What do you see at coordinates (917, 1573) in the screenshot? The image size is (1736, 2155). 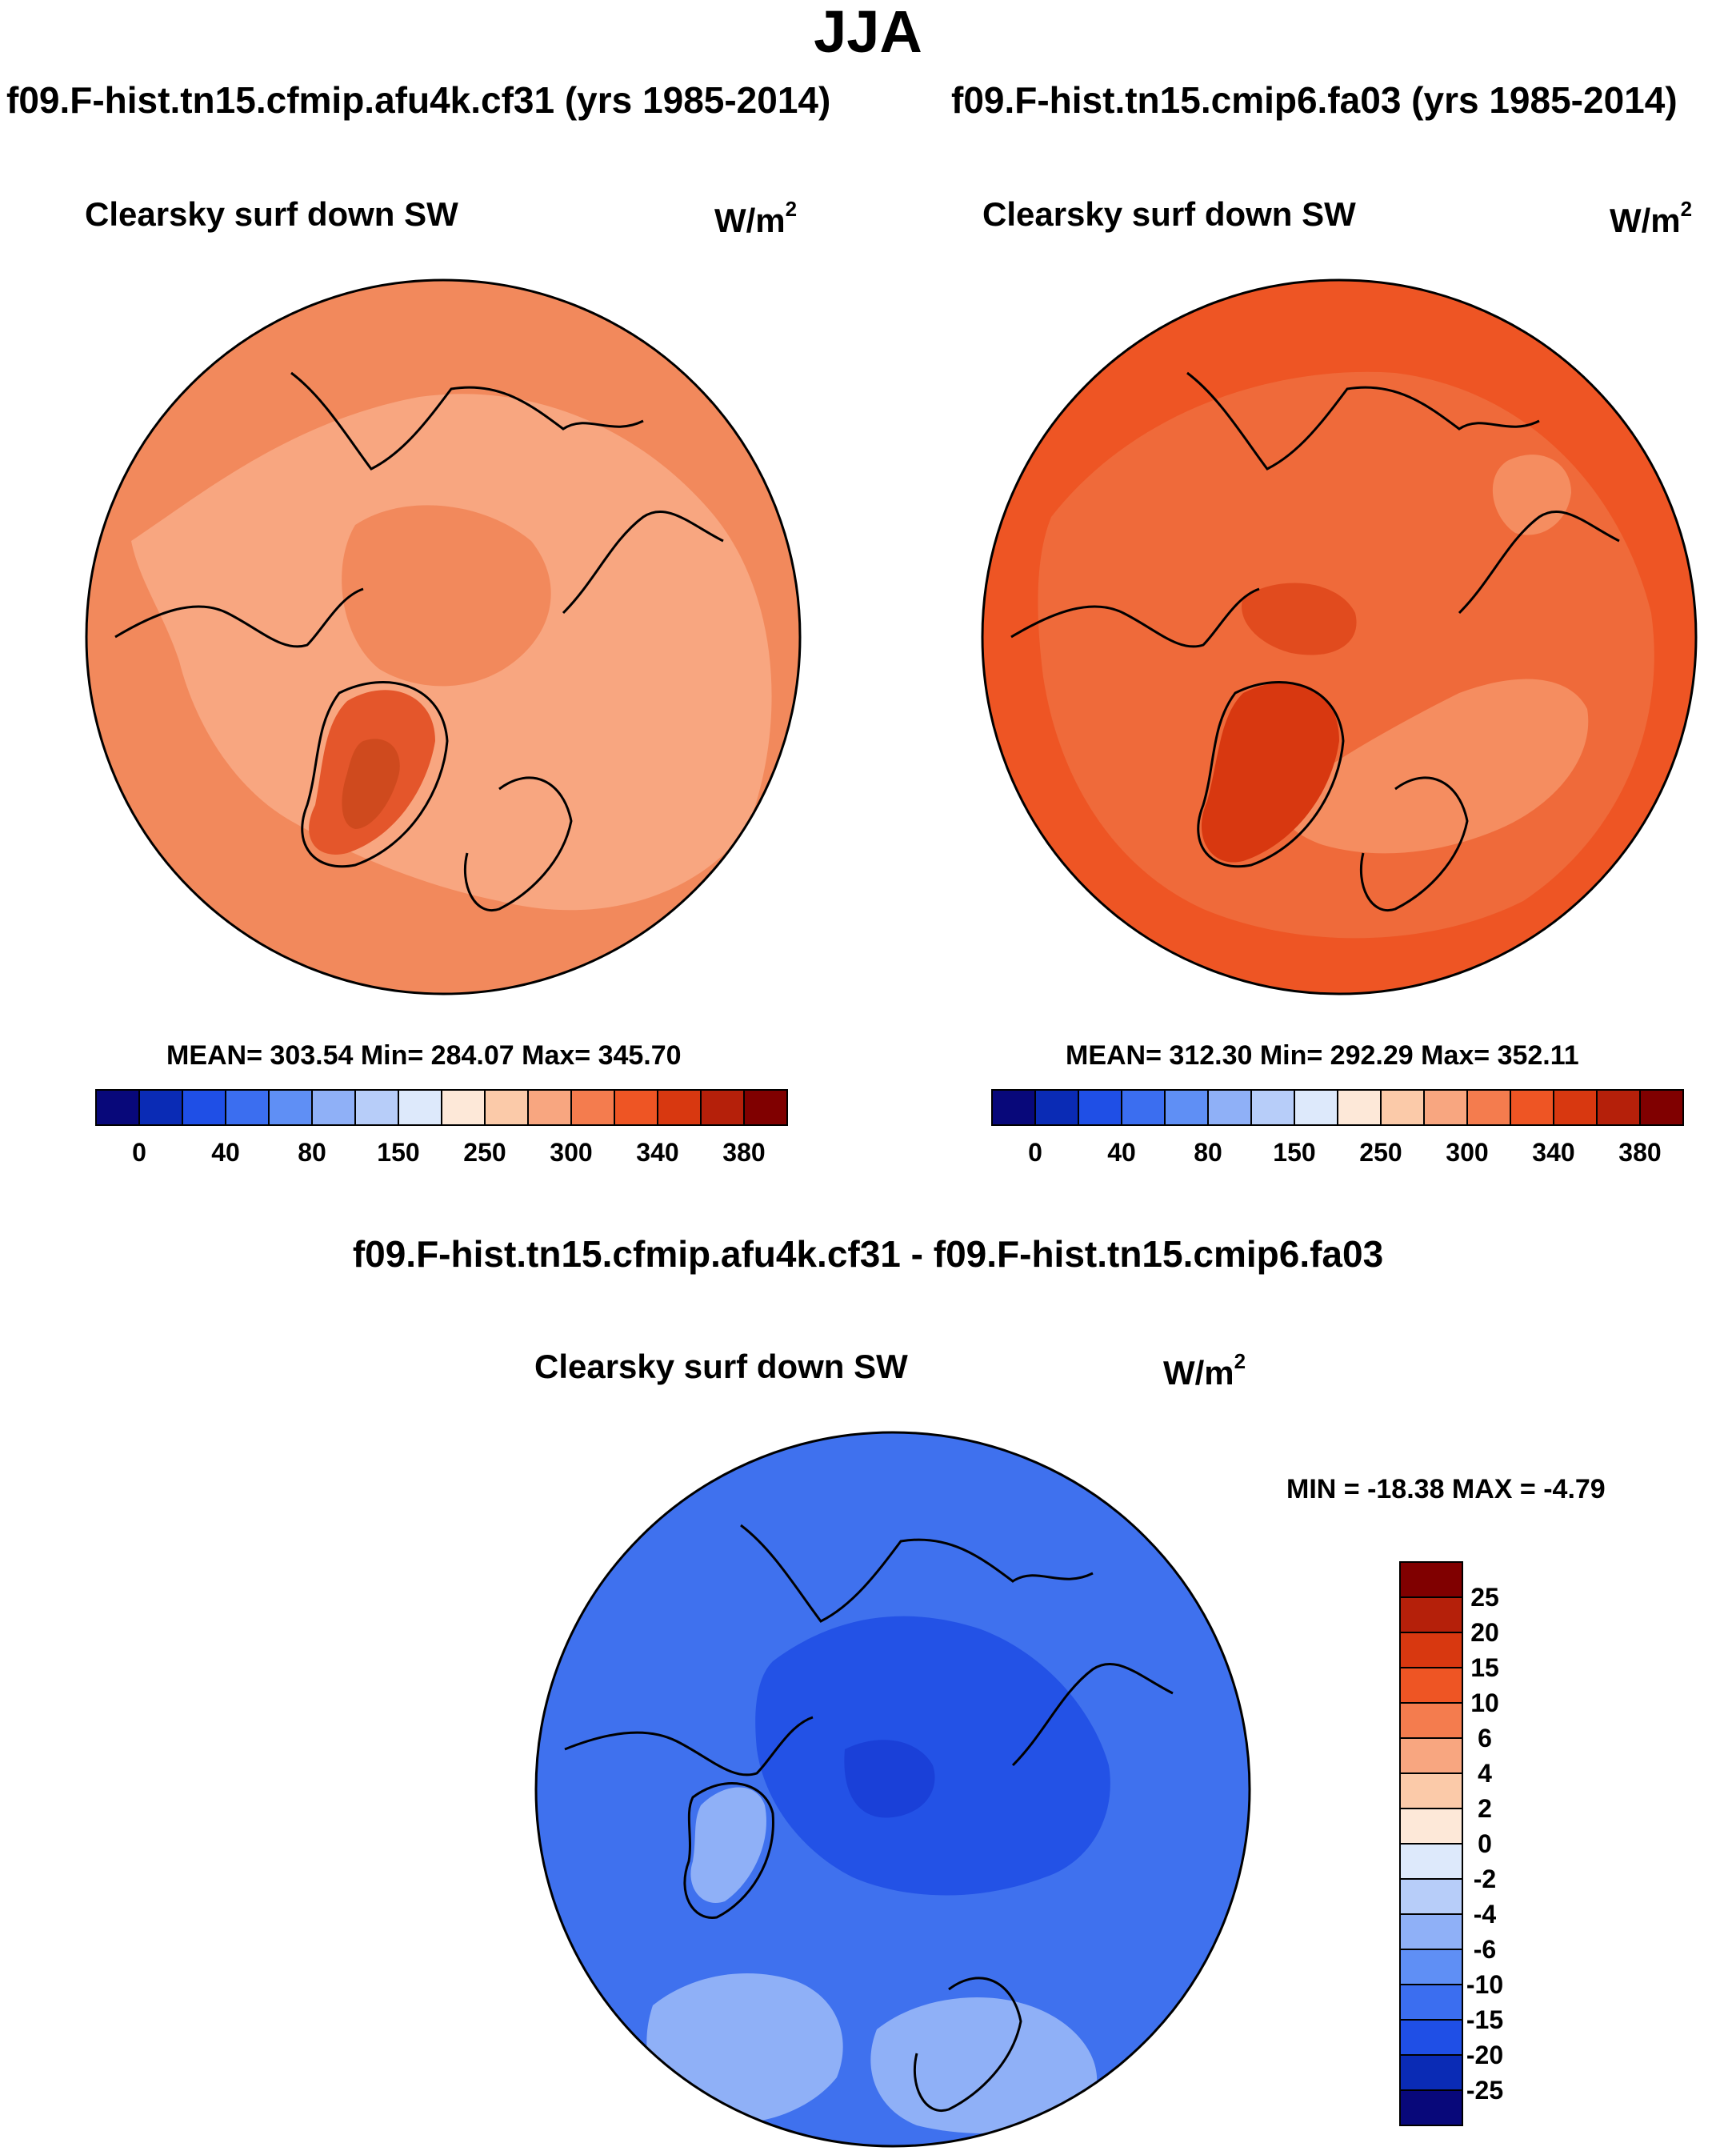 I see `diff-coast-ne` at bounding box center [917, 1573].